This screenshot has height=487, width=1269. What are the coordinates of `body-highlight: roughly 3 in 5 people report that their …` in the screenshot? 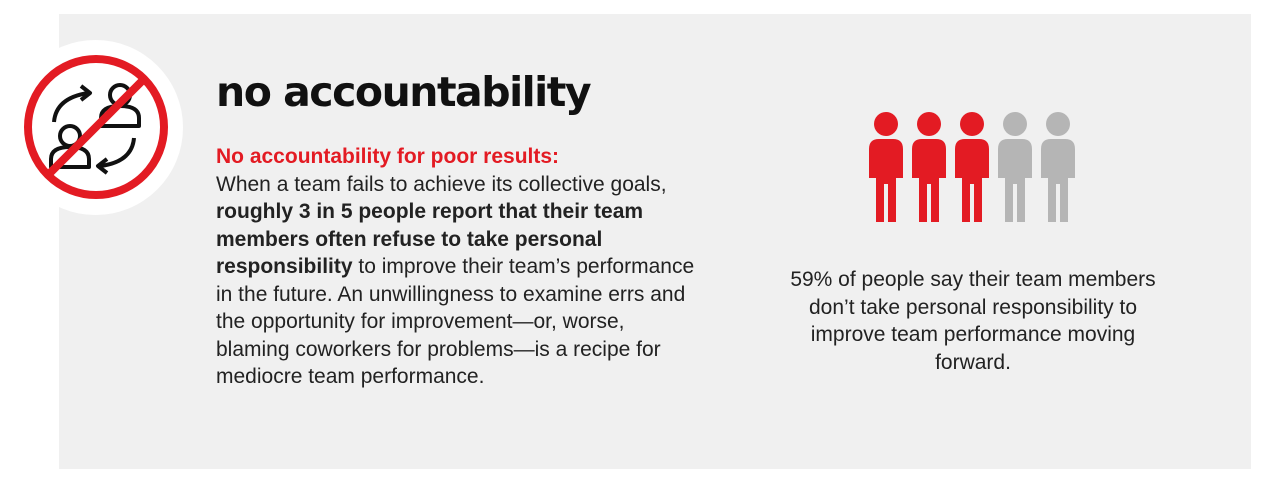 It's located at (430, 239).